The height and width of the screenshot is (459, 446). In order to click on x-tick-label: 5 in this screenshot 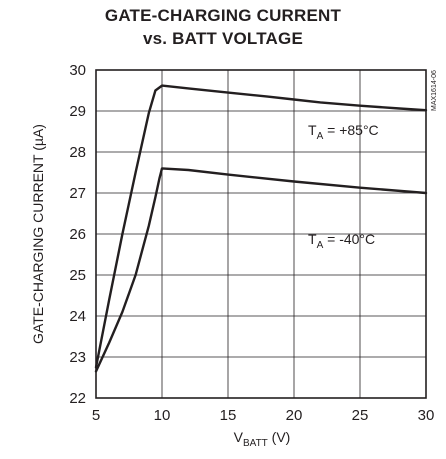, I will do `click(96, 415)`.